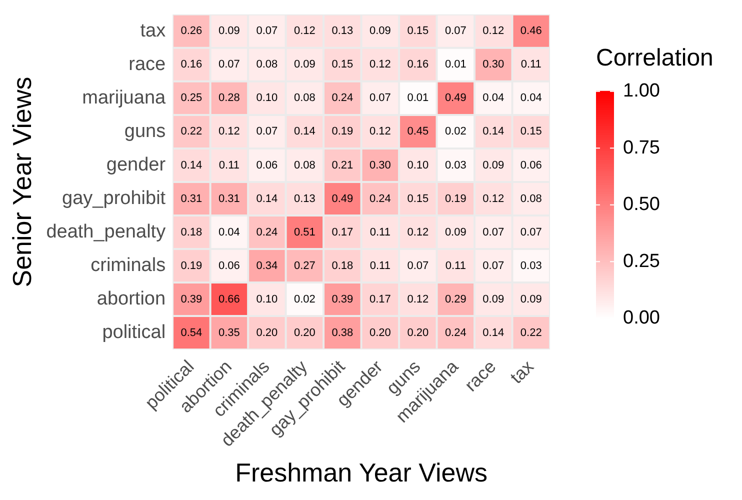 Image resolution: width=742 pixels, height=500 pixels. I want to click on data-label: 0.26, so click(191, 31).